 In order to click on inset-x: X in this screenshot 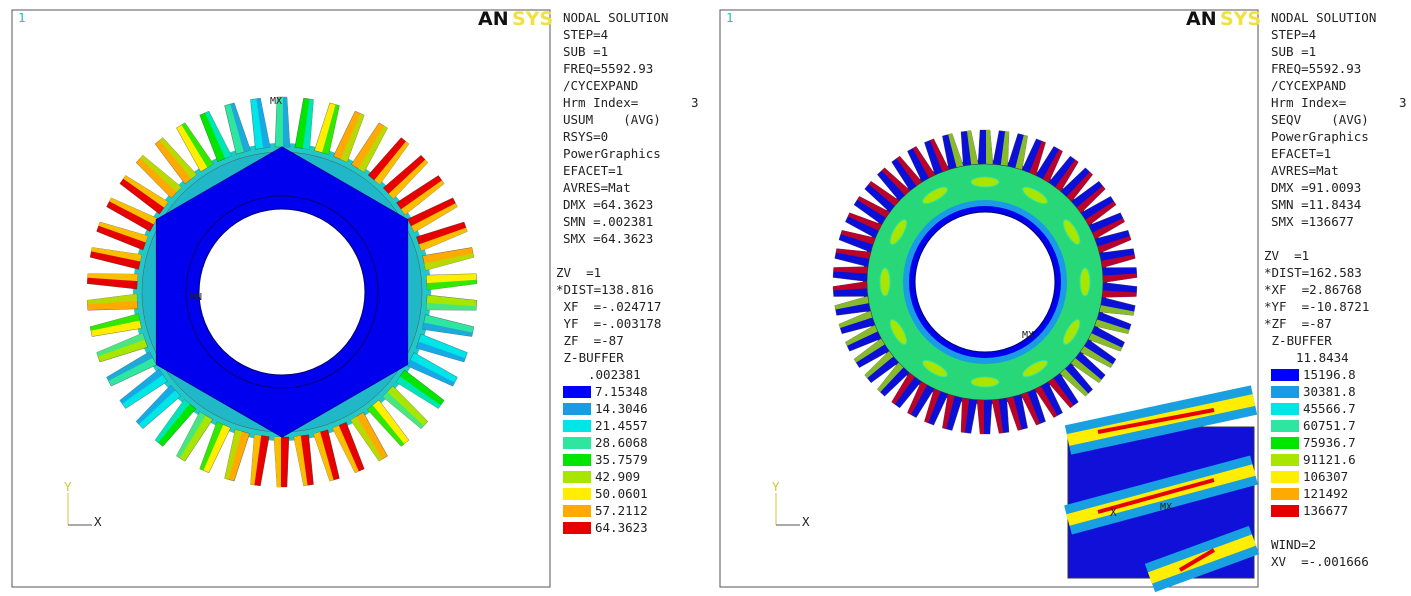, I will do `click(1113, 512)`.